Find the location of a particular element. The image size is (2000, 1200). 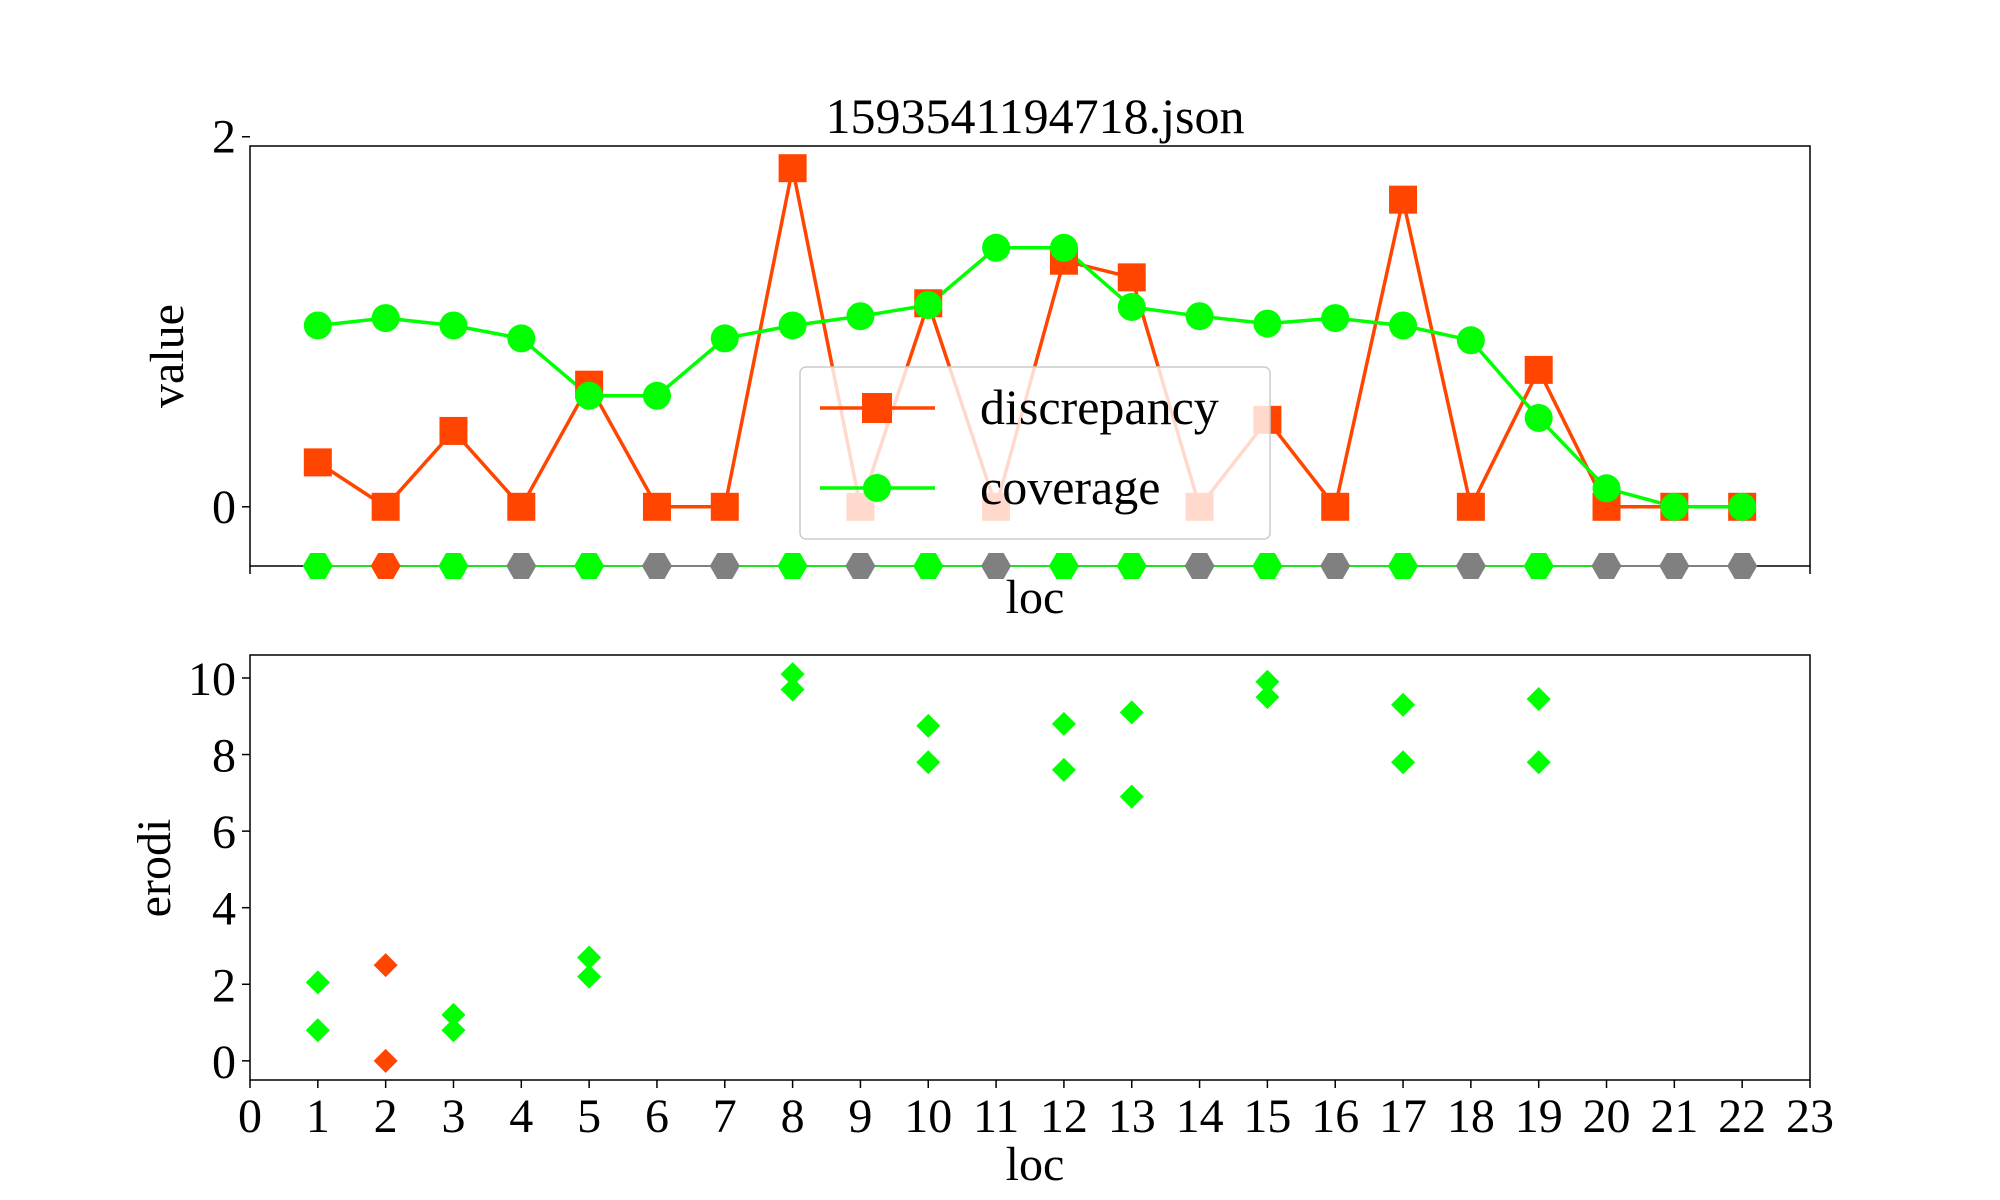

x-tick-label: 8 is located at coordinates (793, 1116).